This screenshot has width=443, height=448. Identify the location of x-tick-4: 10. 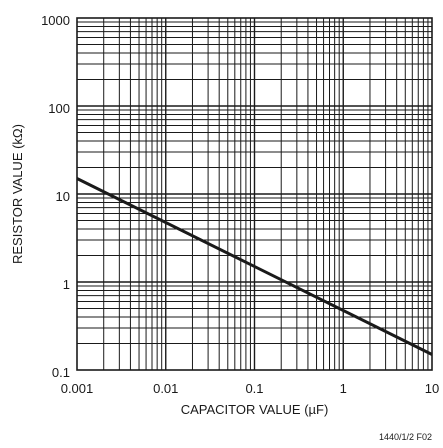
(432, 388).